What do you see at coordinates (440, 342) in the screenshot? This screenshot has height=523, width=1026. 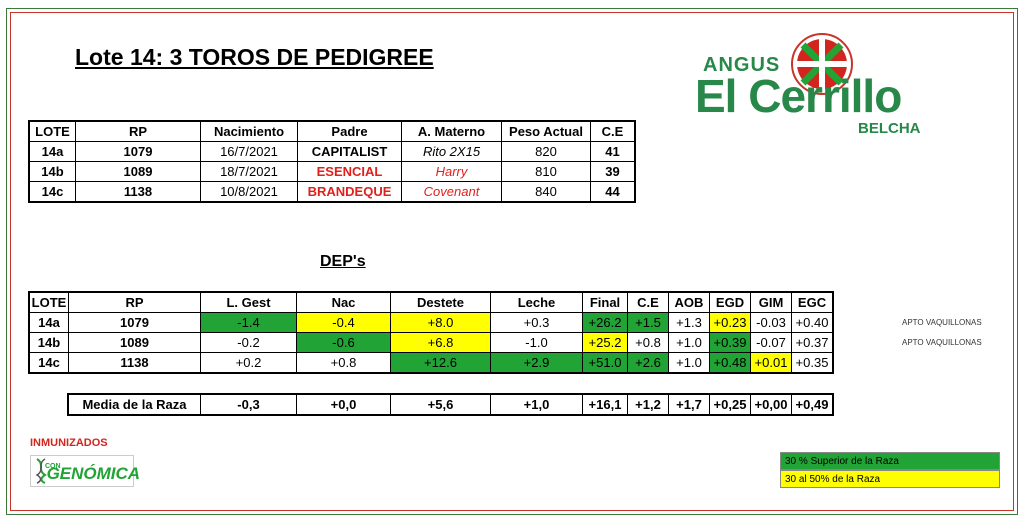 I see `cell-destete: +6.8` at bounding box center [440, 342].